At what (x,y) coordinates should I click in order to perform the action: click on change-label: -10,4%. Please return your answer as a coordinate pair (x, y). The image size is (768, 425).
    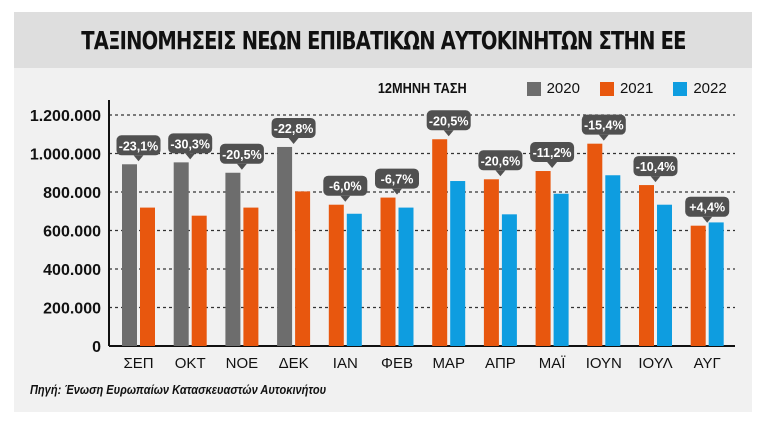
    Looking at the image, I should click on (656, 167).